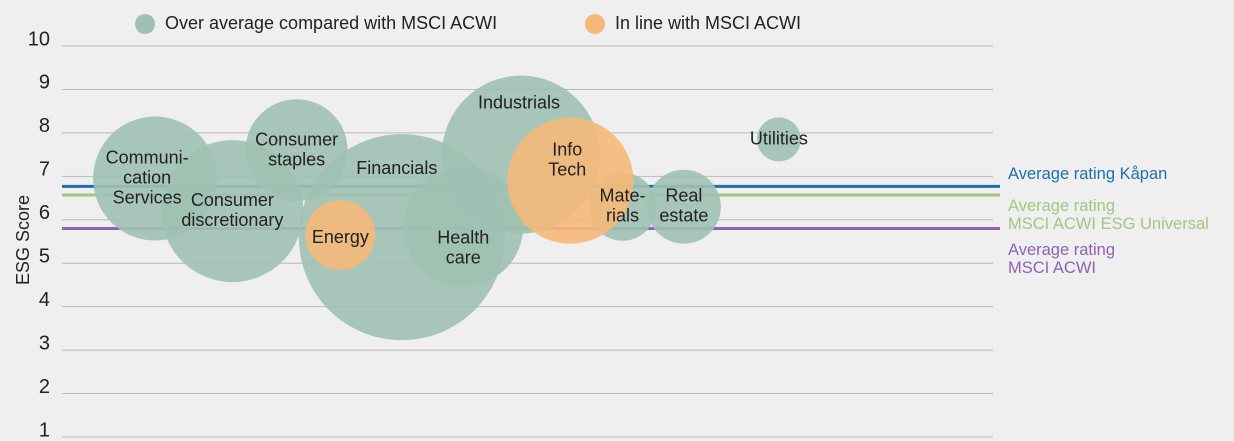 Image resolution: width=1234 pixels, height=441 pixels. I want to click on bubble-label: Industrials, so click(519, 102).